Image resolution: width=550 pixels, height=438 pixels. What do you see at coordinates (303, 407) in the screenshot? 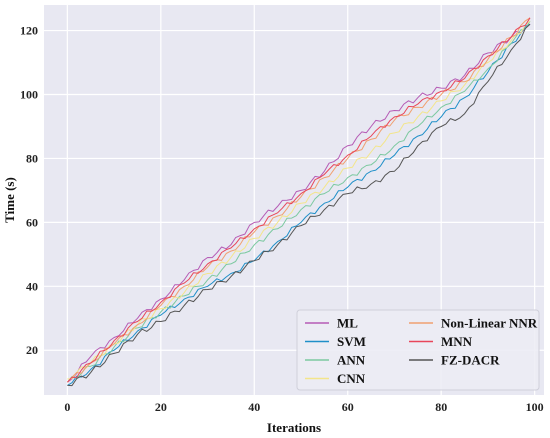
I see `x-tick-labels: 0 20 40 60 80 100` at bounding box center [303, 407].